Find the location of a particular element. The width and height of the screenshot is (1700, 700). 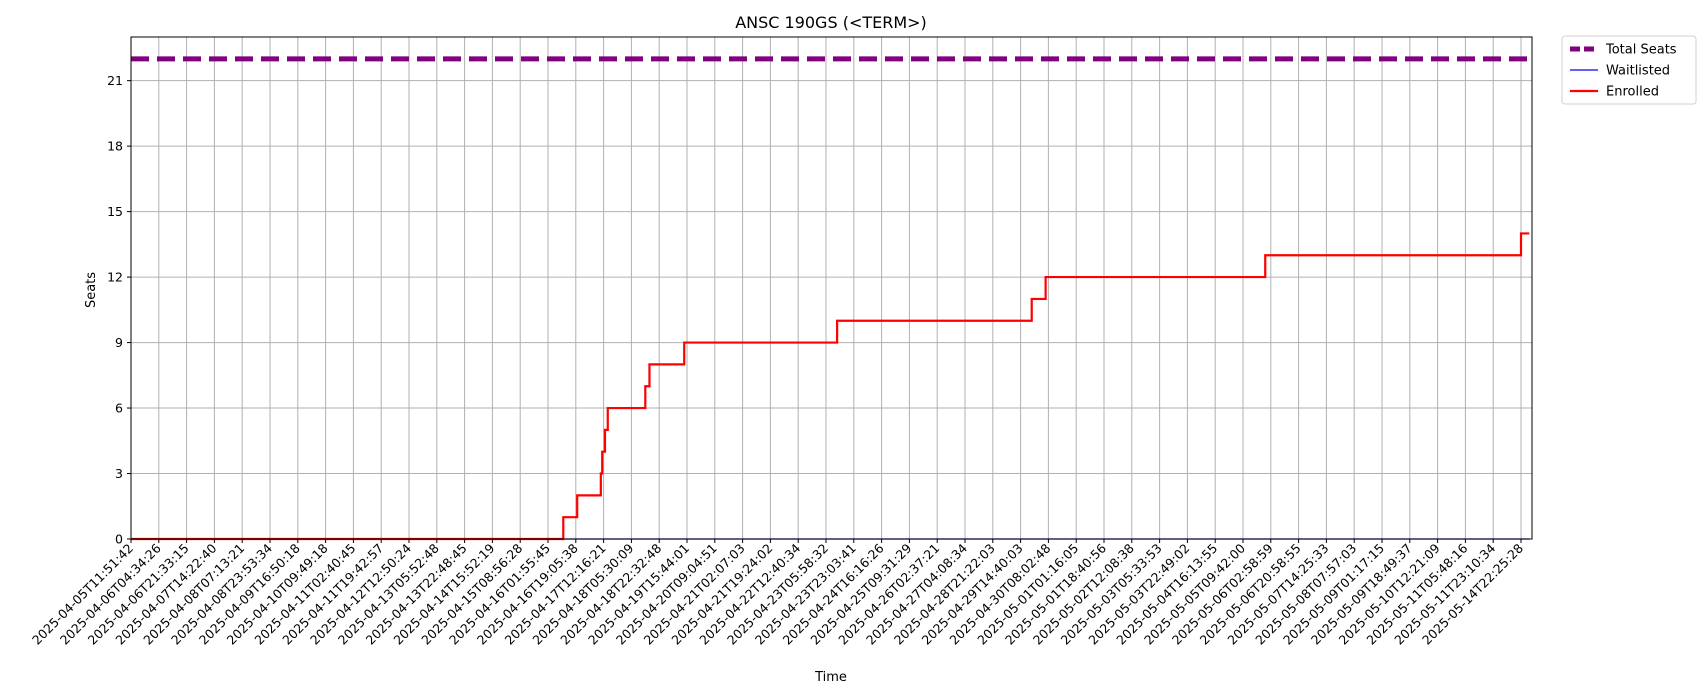

y-tick-label: 6 is located at coordinates (119, 408).